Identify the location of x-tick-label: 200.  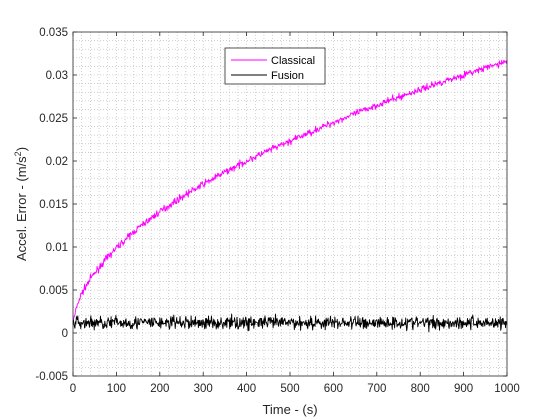
(159, 389).